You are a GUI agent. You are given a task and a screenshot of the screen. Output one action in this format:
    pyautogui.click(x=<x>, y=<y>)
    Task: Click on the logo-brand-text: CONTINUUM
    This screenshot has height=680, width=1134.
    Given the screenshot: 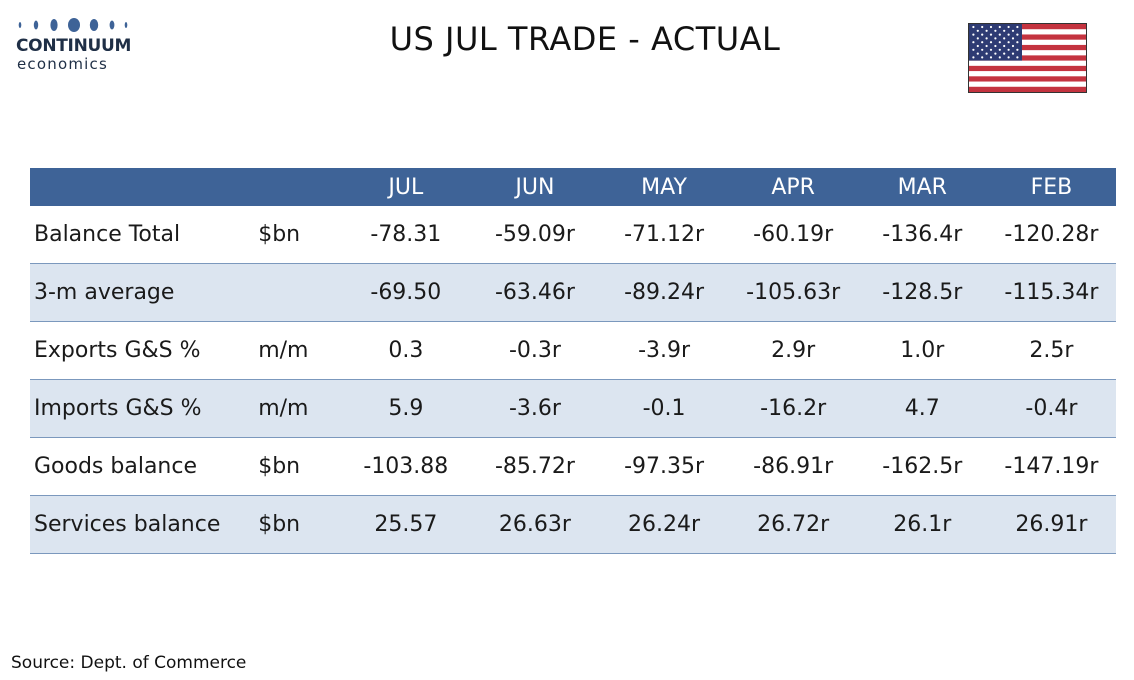 What is the action you would take?
    pyautogui.click(x=74, y=46)
    